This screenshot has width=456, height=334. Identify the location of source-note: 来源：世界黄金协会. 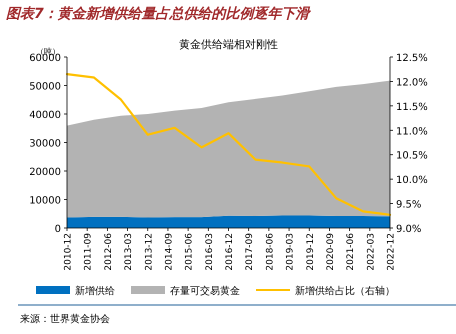
(65, 319).